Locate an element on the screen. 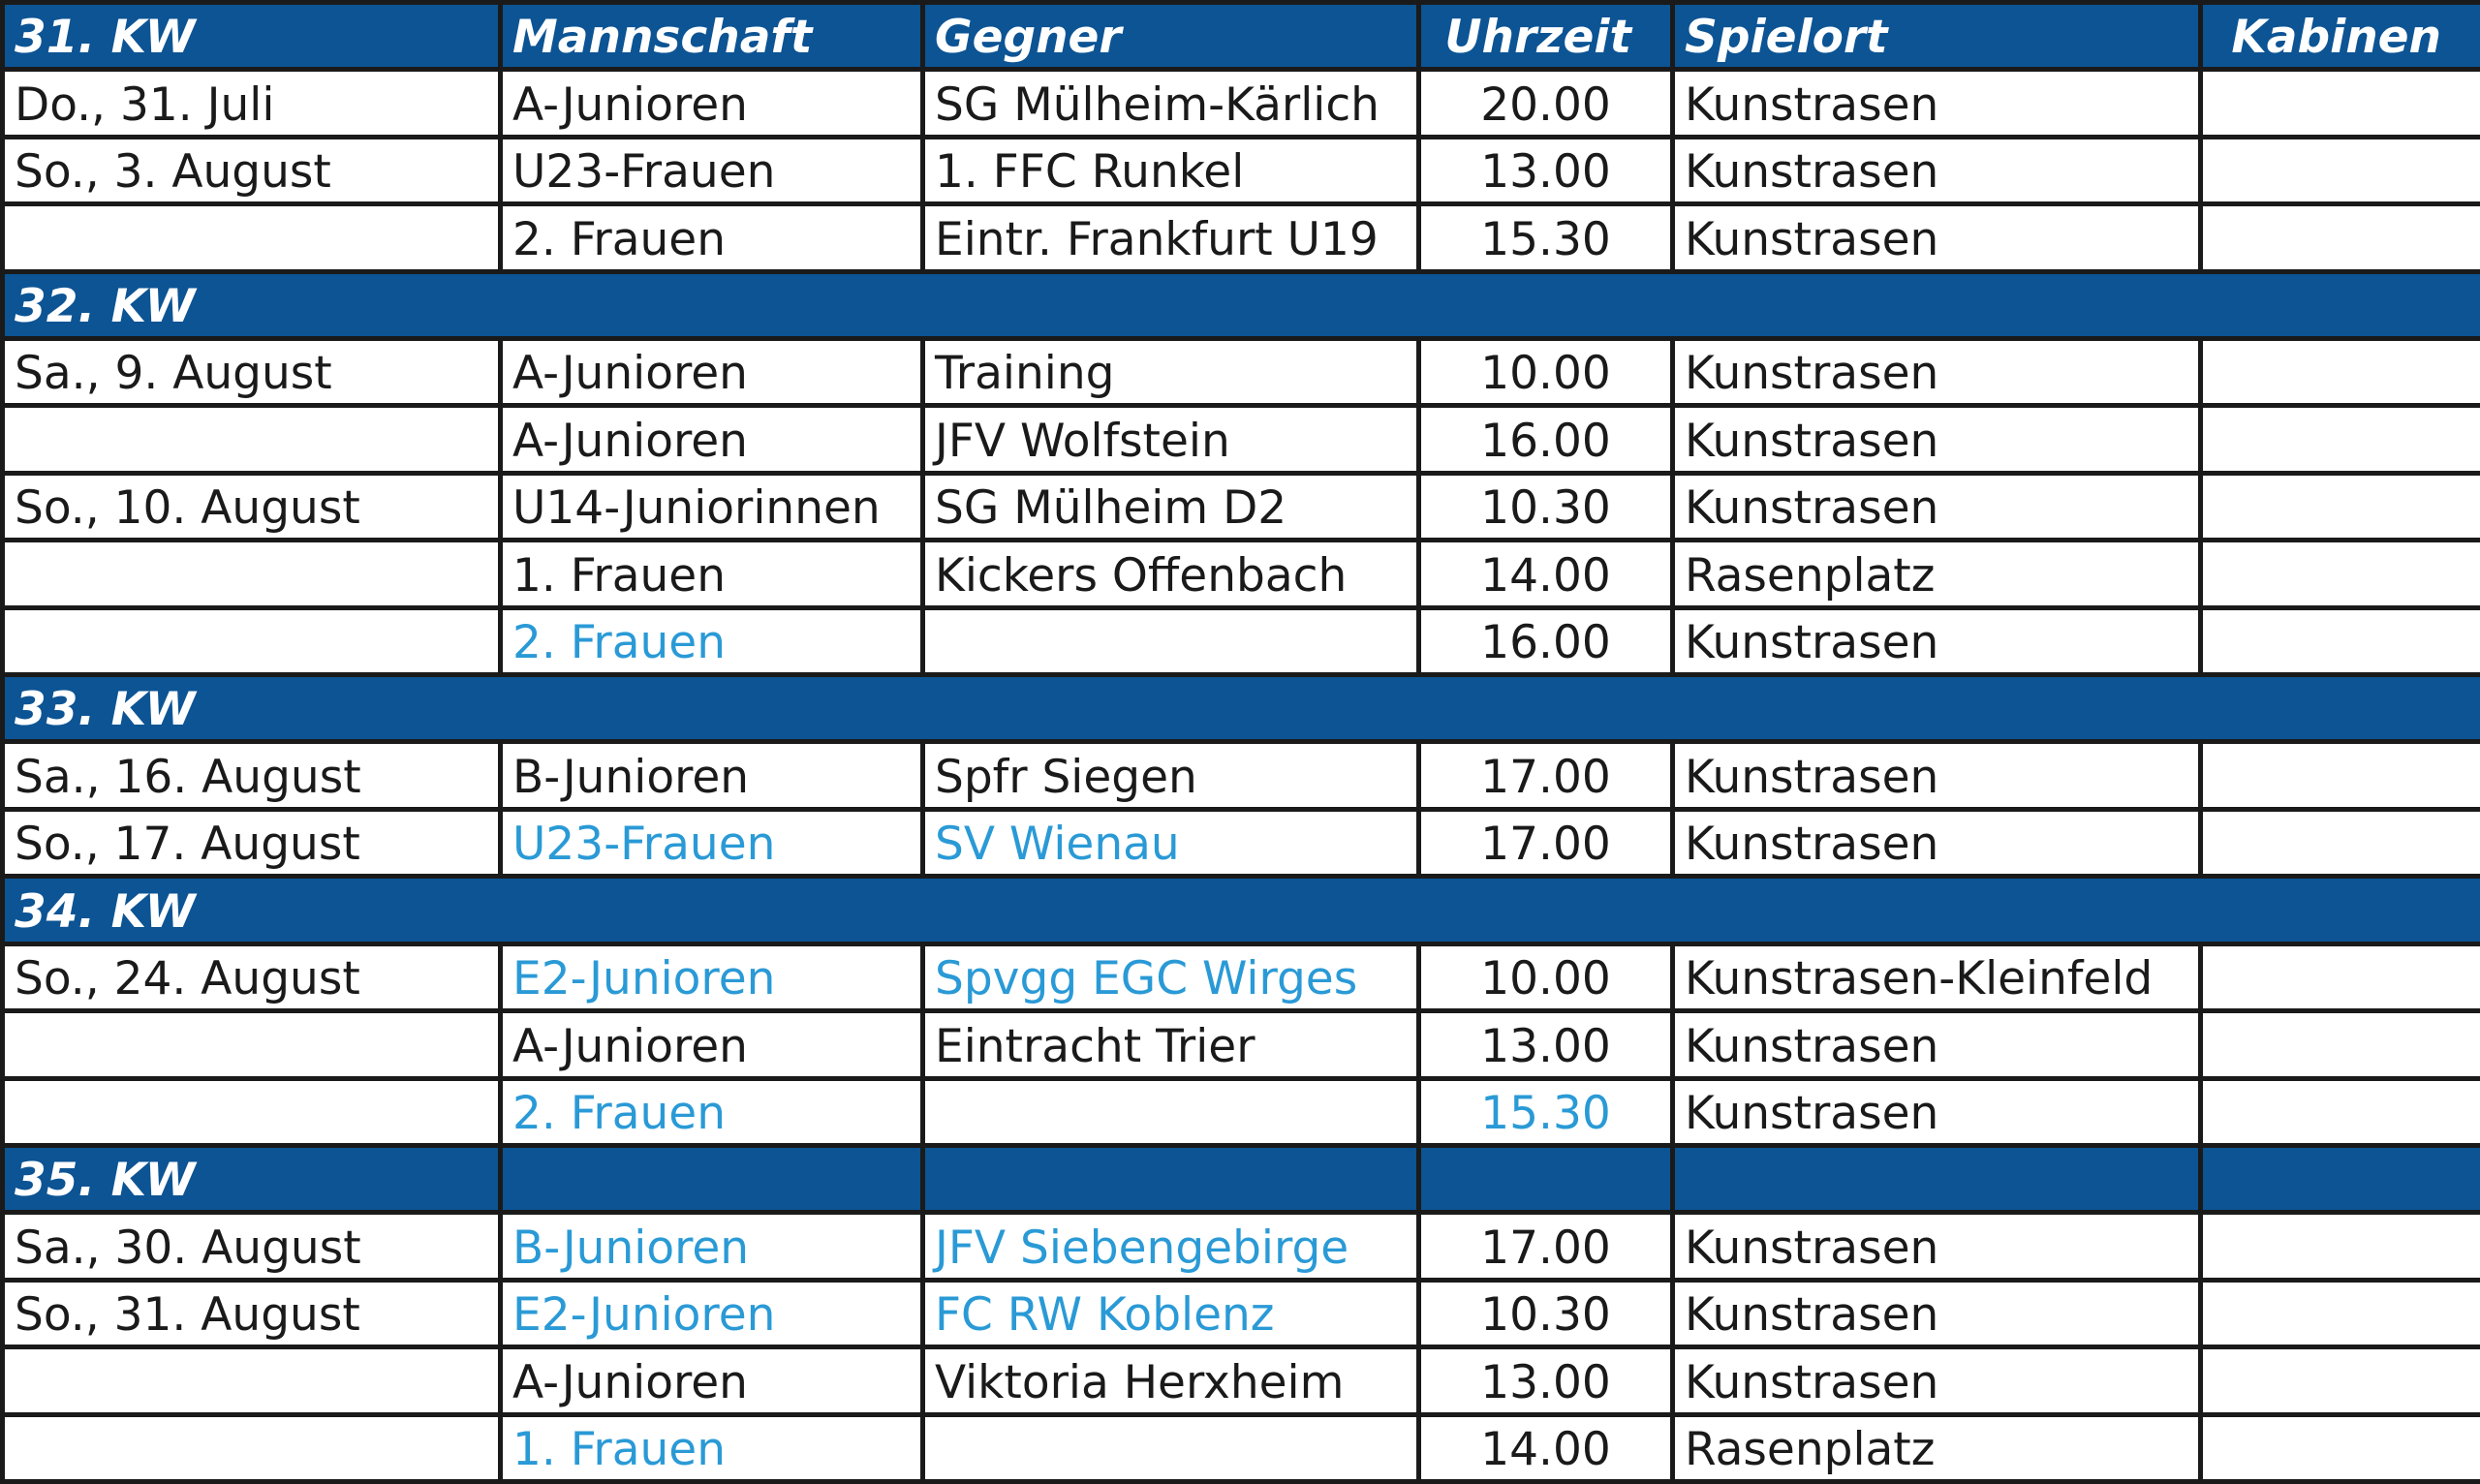 Image resolution: width=2480 pixels, height=1484 pixels. match-row: 1. Frauen 14.00 Rasenplatz is located at coordinates (1240, 1447).